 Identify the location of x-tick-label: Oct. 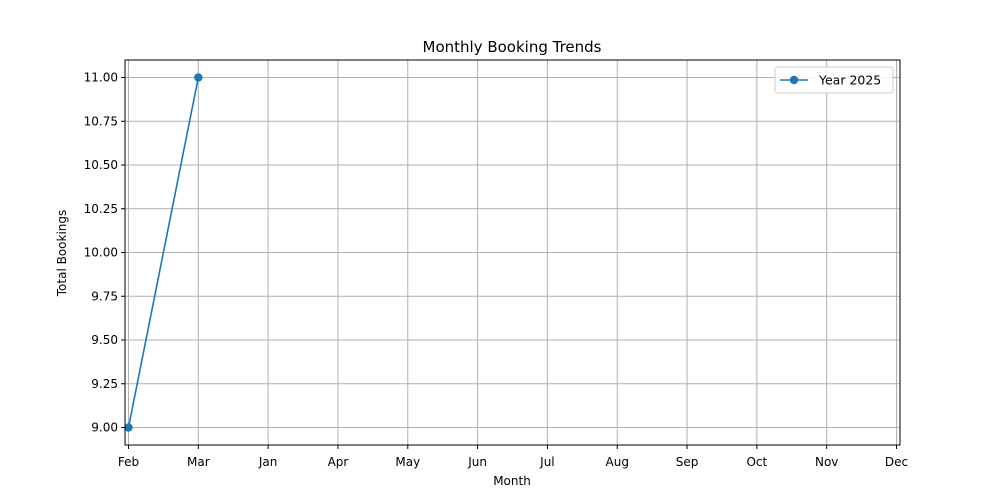
(756, 462).